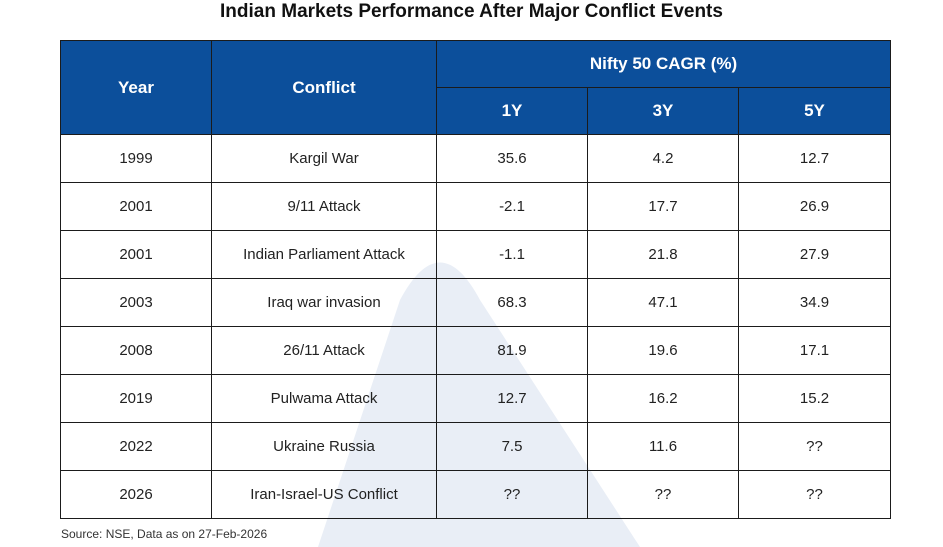  I want to click on cell-cagr-3y: 11.6, so click(663, 446).